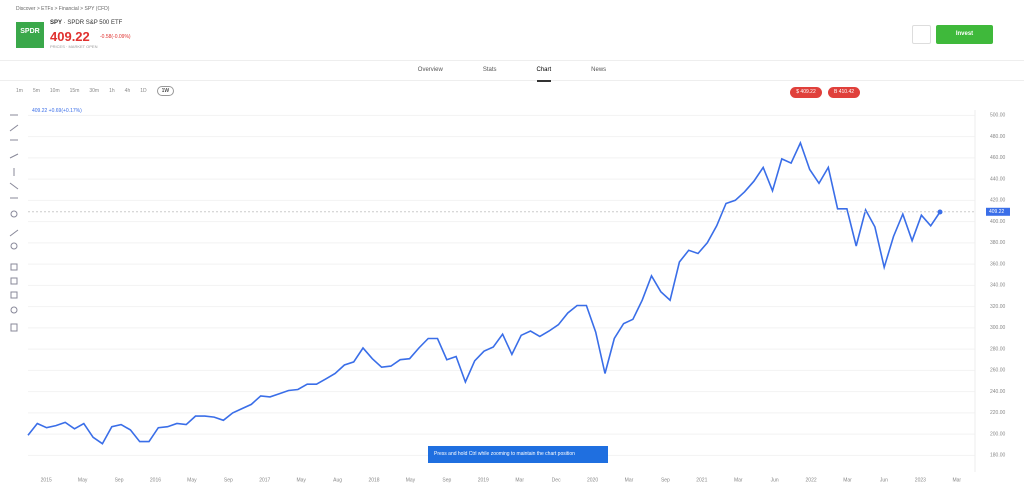  I want to click on y-tick-label: 500.00, so click(998, 116).